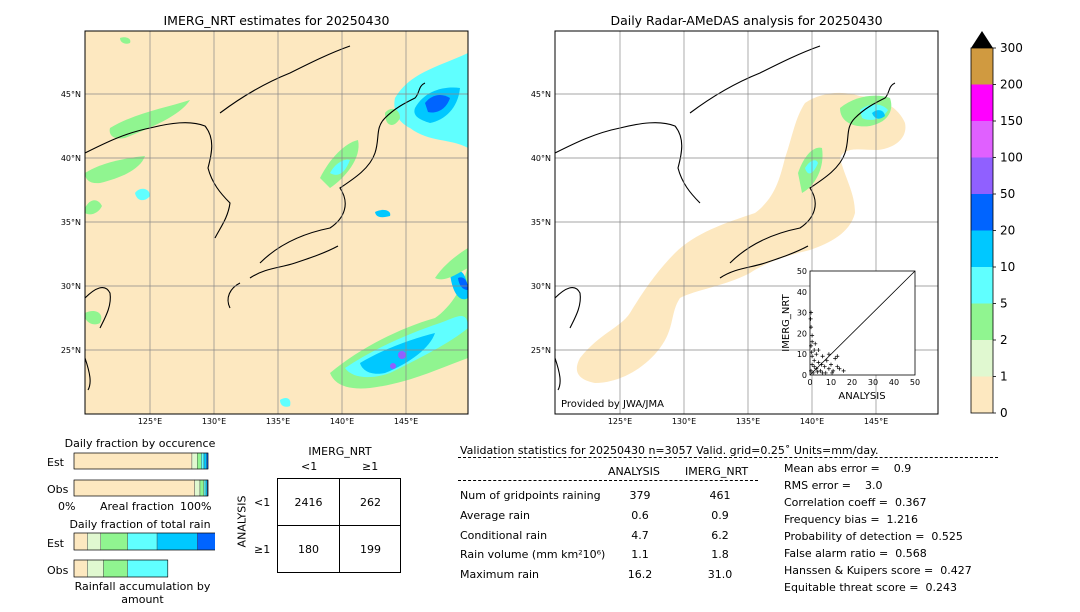  Describe the element at coordinates (746, 20) in the screenshot. I see `map-right-title: Daily Radar-AMeDAS analysis for 20250430` at that location.